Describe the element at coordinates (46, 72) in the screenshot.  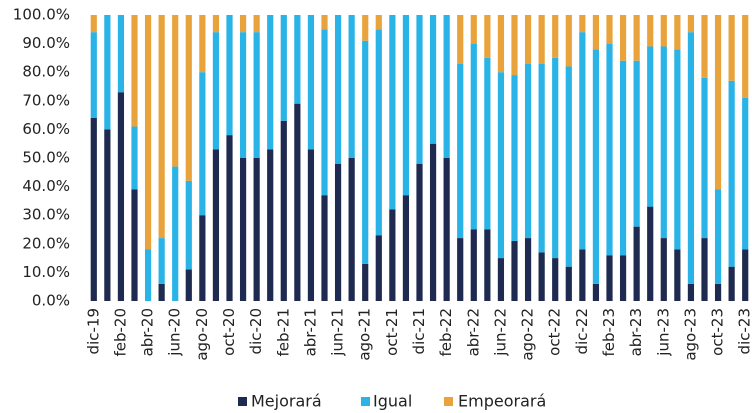
I see `y-tick-label: 80.0%` at that location.